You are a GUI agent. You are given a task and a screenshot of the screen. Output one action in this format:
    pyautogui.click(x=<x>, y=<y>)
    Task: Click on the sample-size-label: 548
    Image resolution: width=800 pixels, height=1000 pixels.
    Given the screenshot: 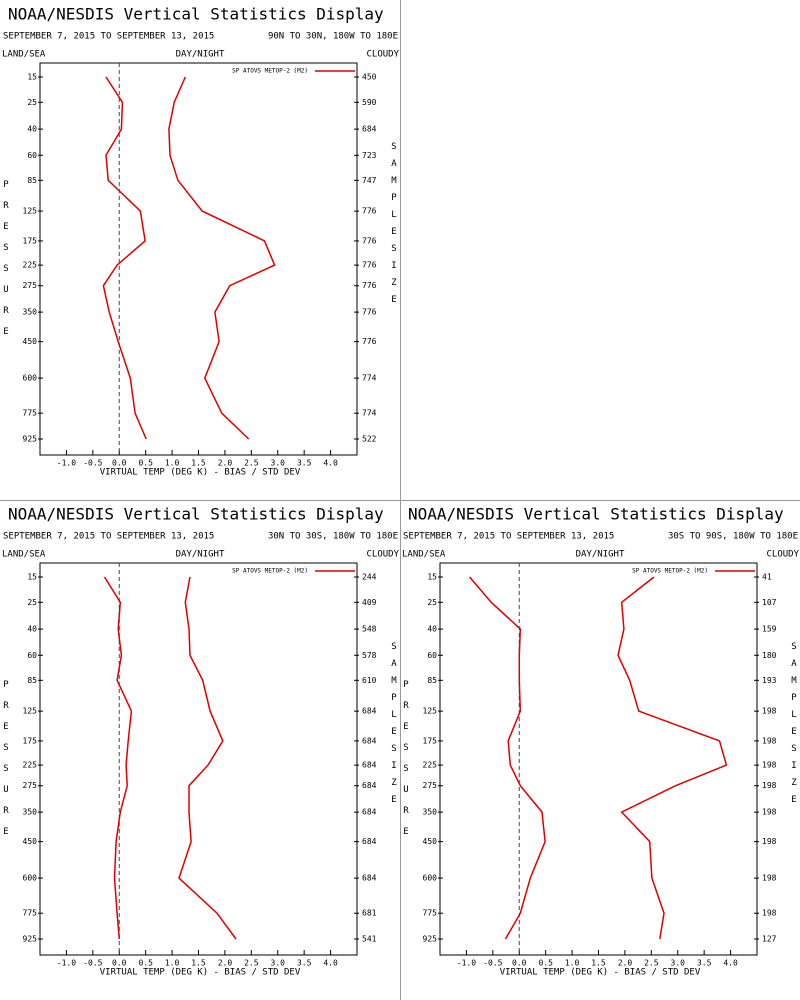 What is the action you would take?
    pyautogui.click(x=369, y=629)
    